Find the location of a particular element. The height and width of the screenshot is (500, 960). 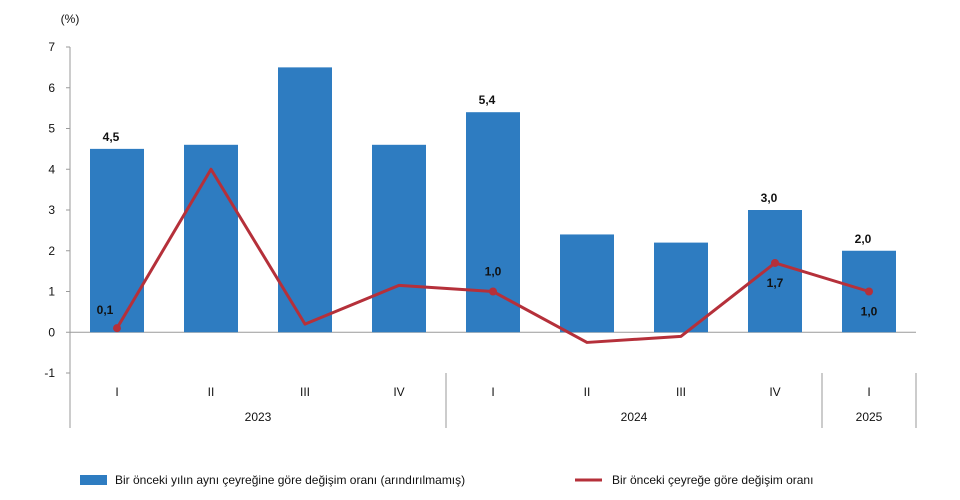

y-tick-label: 6 is located at coordinates (51, 88).